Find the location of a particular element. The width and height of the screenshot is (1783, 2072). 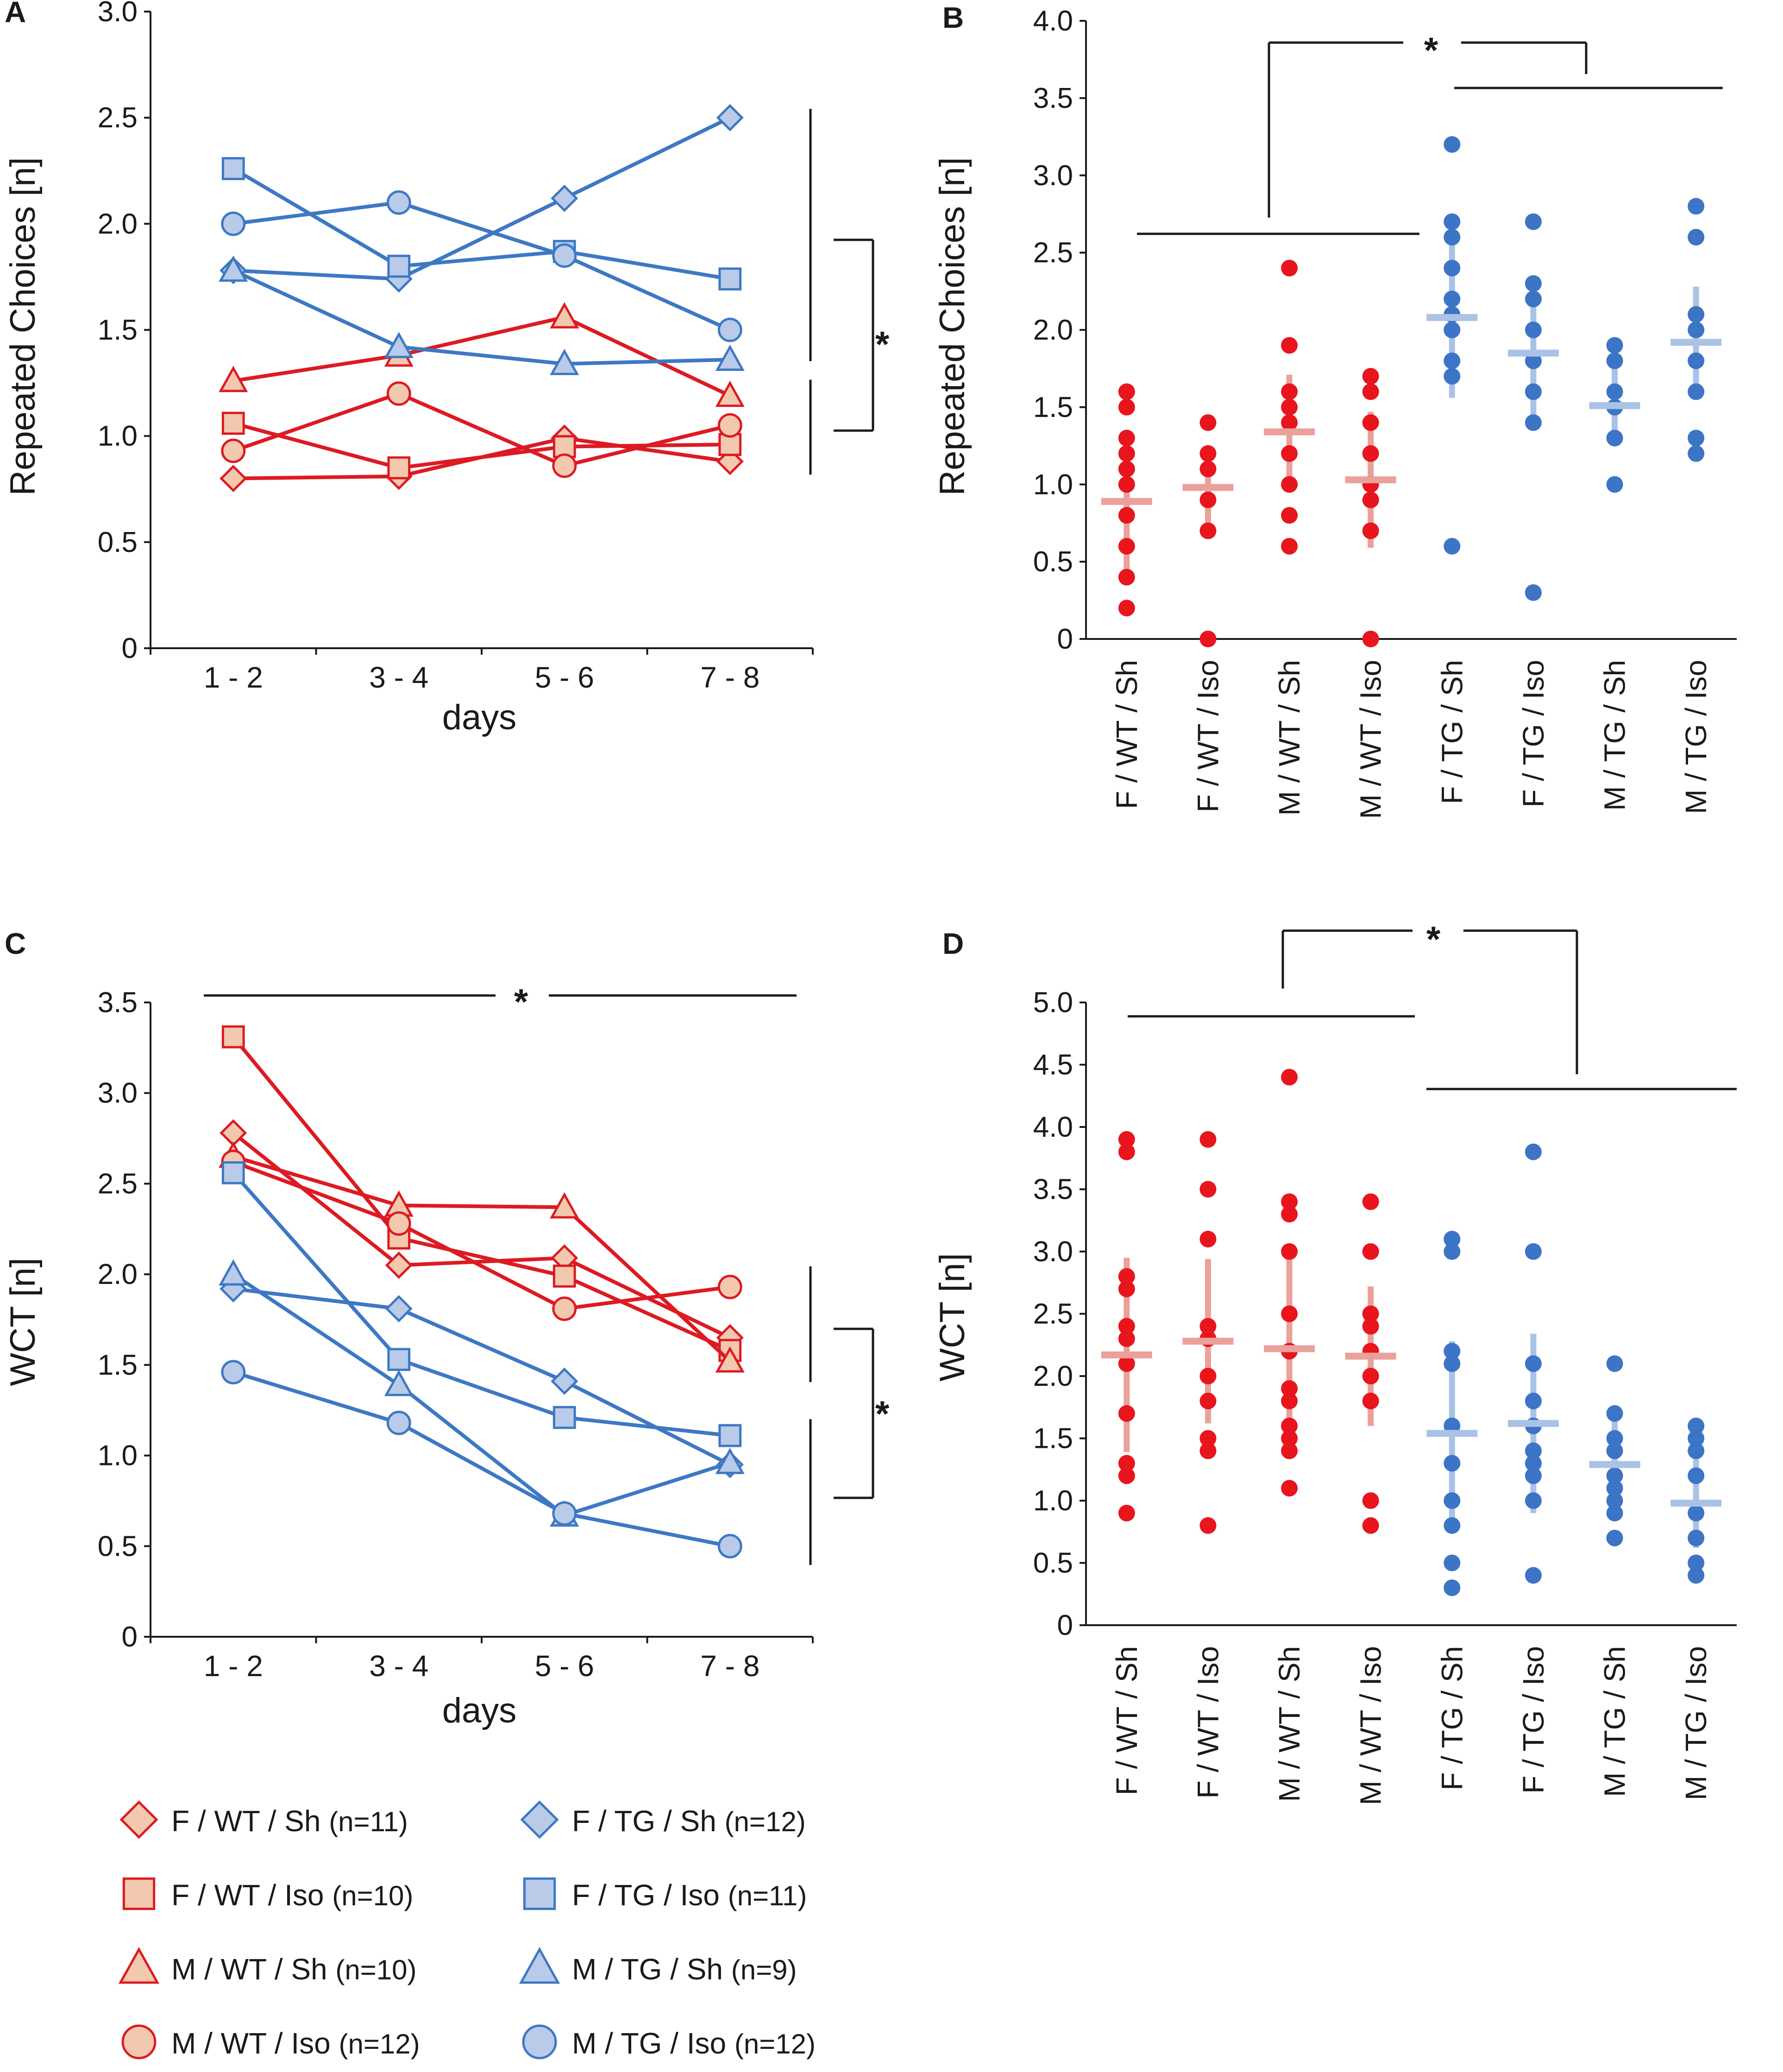

y-tick-label: 1.0 is located at coordinates (118, 436).